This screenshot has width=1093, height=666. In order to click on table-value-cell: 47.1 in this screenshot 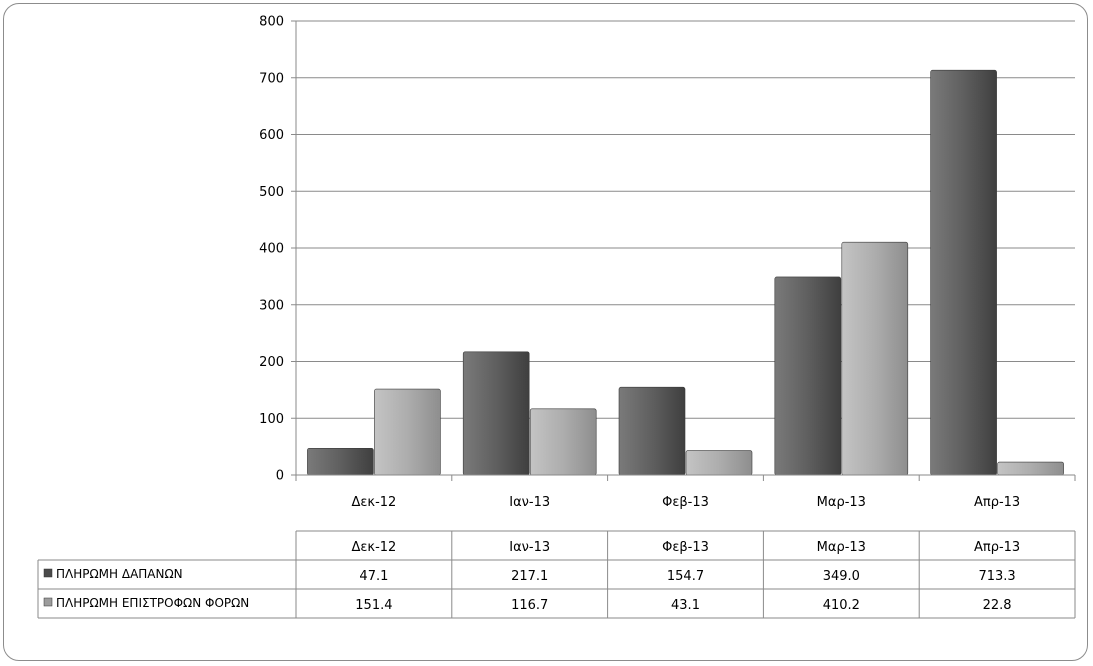, I will do `click(373, 576)`.